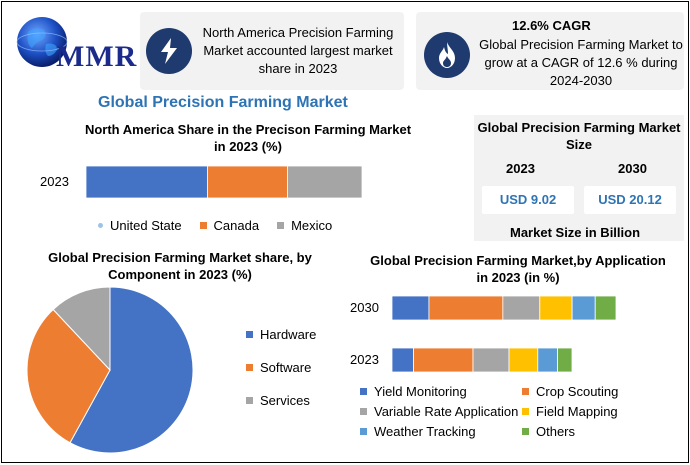 This screenshot has width=690, height=465. Describe the element at coordinates (97, 56) in the screenshot. I see `logo-text: MMR` at that location.